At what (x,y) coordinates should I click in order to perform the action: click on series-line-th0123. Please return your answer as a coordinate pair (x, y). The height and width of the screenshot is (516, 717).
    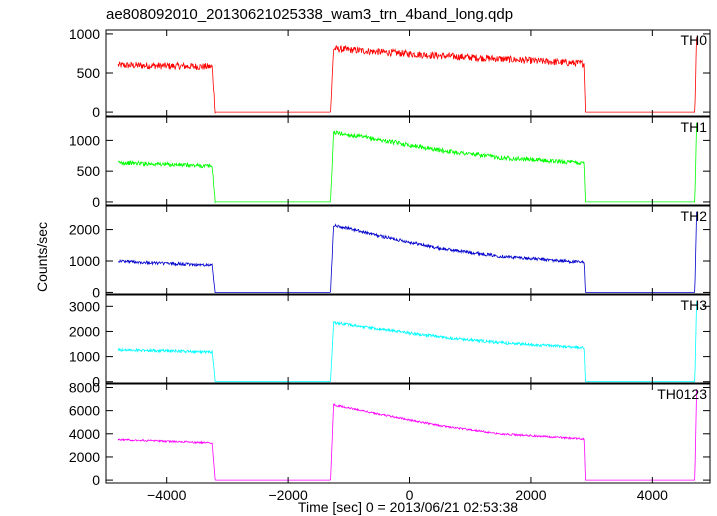
    Looking at the image, I should click on (407, 435).